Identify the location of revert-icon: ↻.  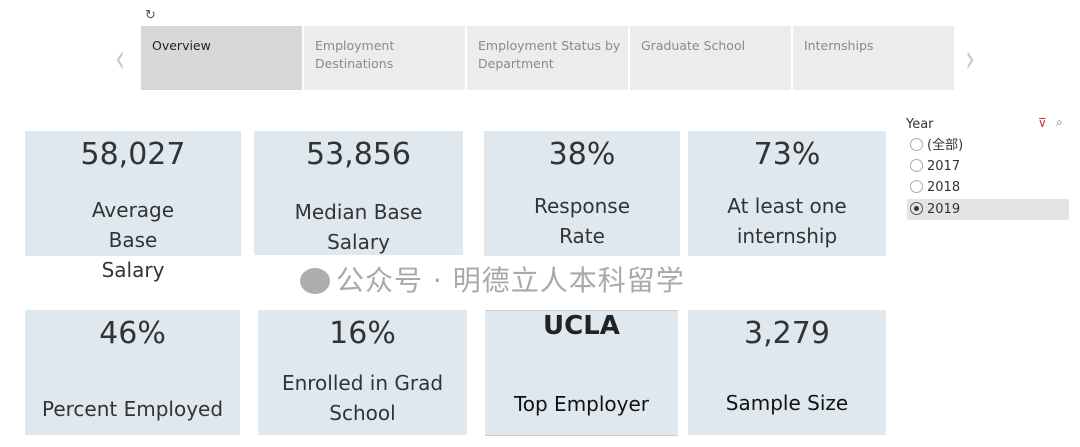
(150, 15).